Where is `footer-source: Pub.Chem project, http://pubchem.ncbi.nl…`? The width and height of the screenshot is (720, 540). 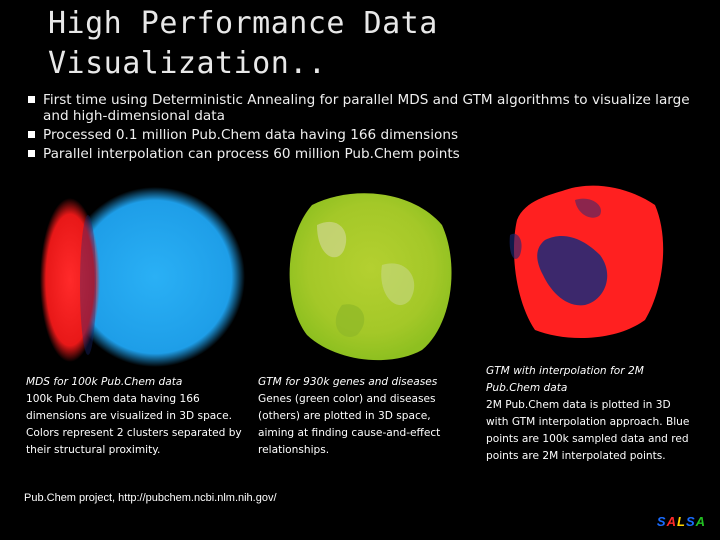
footer-source: Pub.Chem project, http://pubchem.ncbi.nl… is located at coordinates (150, 498).